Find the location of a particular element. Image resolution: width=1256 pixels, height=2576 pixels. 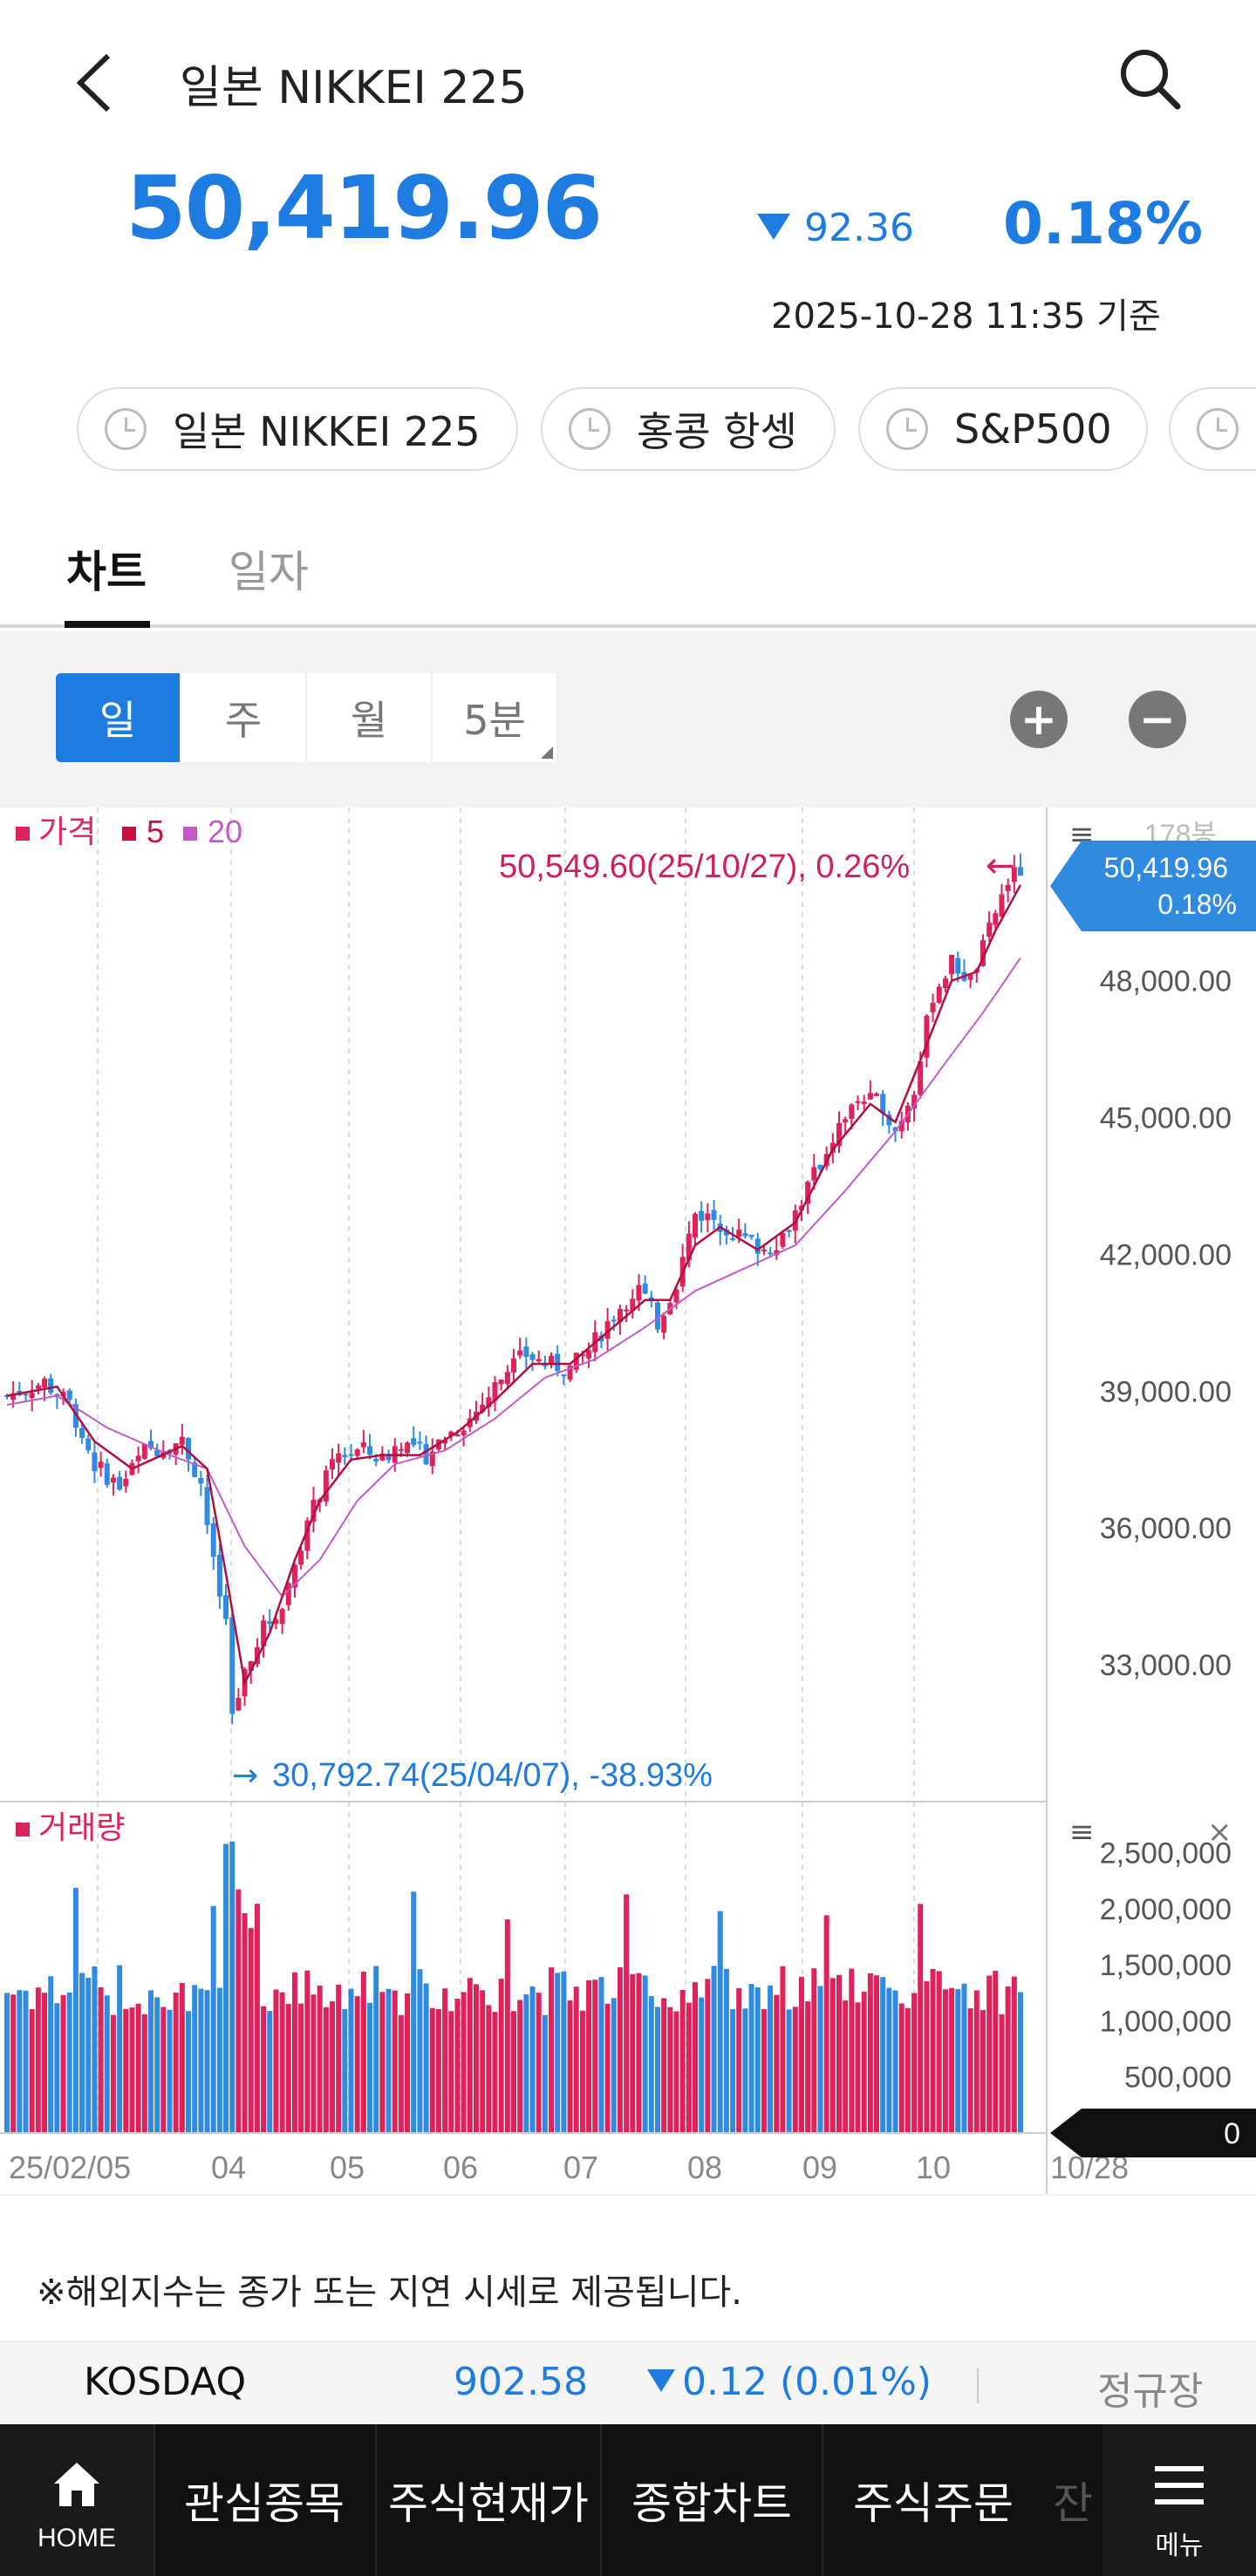

legend-price-swatch is located at coordinates (23, 834).